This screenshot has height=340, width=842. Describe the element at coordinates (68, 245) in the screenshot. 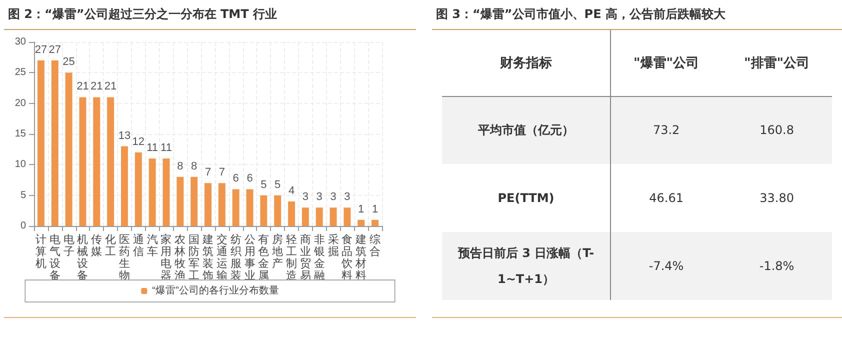

I see `x-tick-label: 电子` at that location.